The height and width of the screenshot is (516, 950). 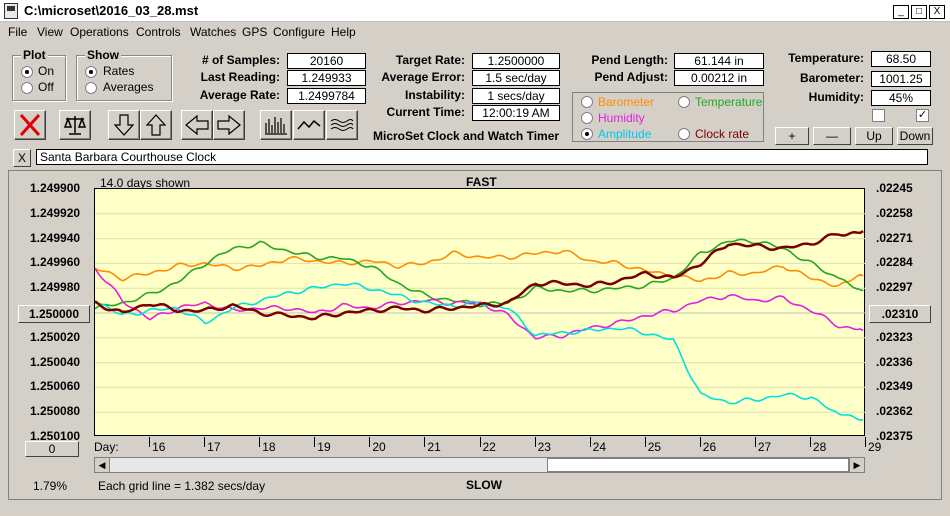 What do you see at coordinates (625, 134) in the screenshot?
I see `amplitude-series-label: Amplitude` at bounding box center [625, 134].